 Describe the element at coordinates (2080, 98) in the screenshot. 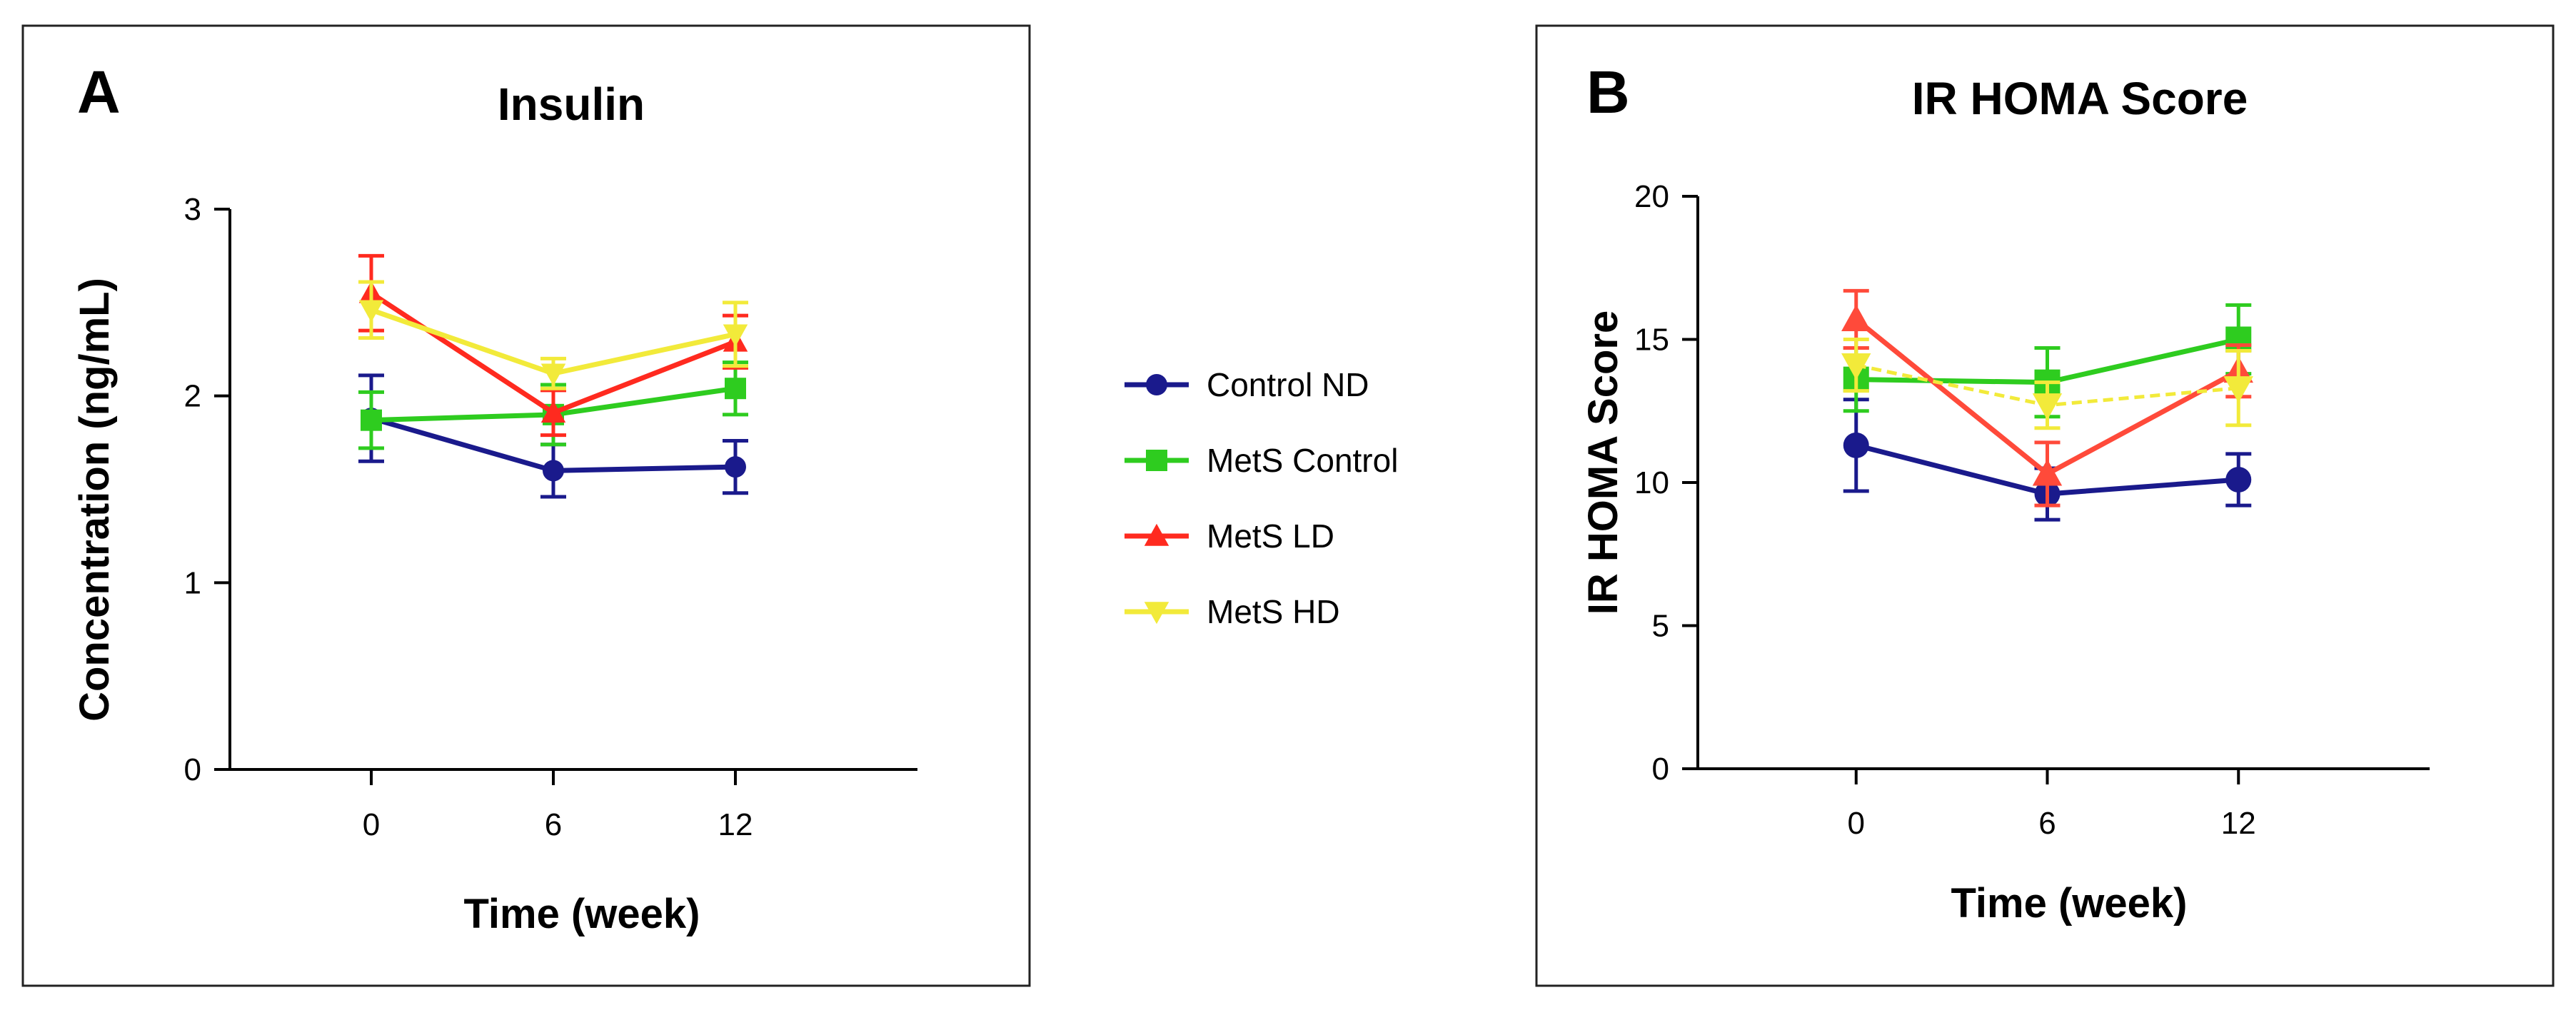

I see `panel-b-title: IR HOMA Score` at that location.